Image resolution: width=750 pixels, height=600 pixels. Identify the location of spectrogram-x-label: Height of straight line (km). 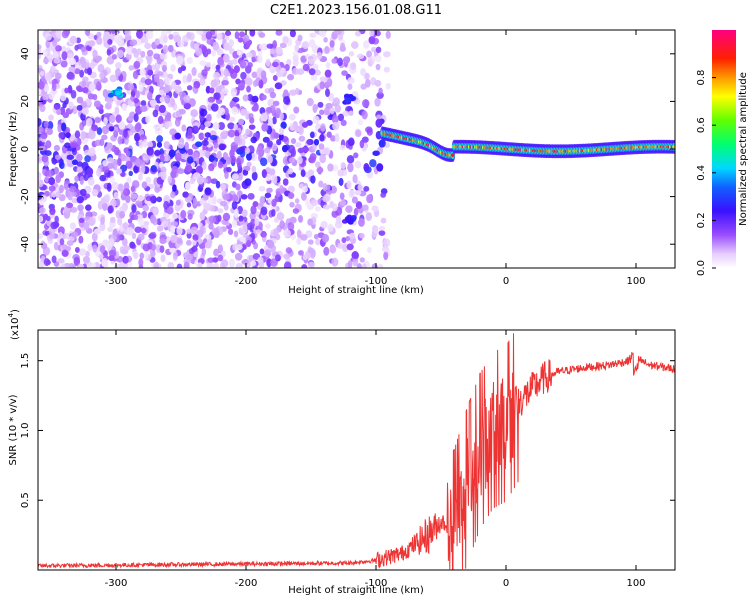
(356, 290).